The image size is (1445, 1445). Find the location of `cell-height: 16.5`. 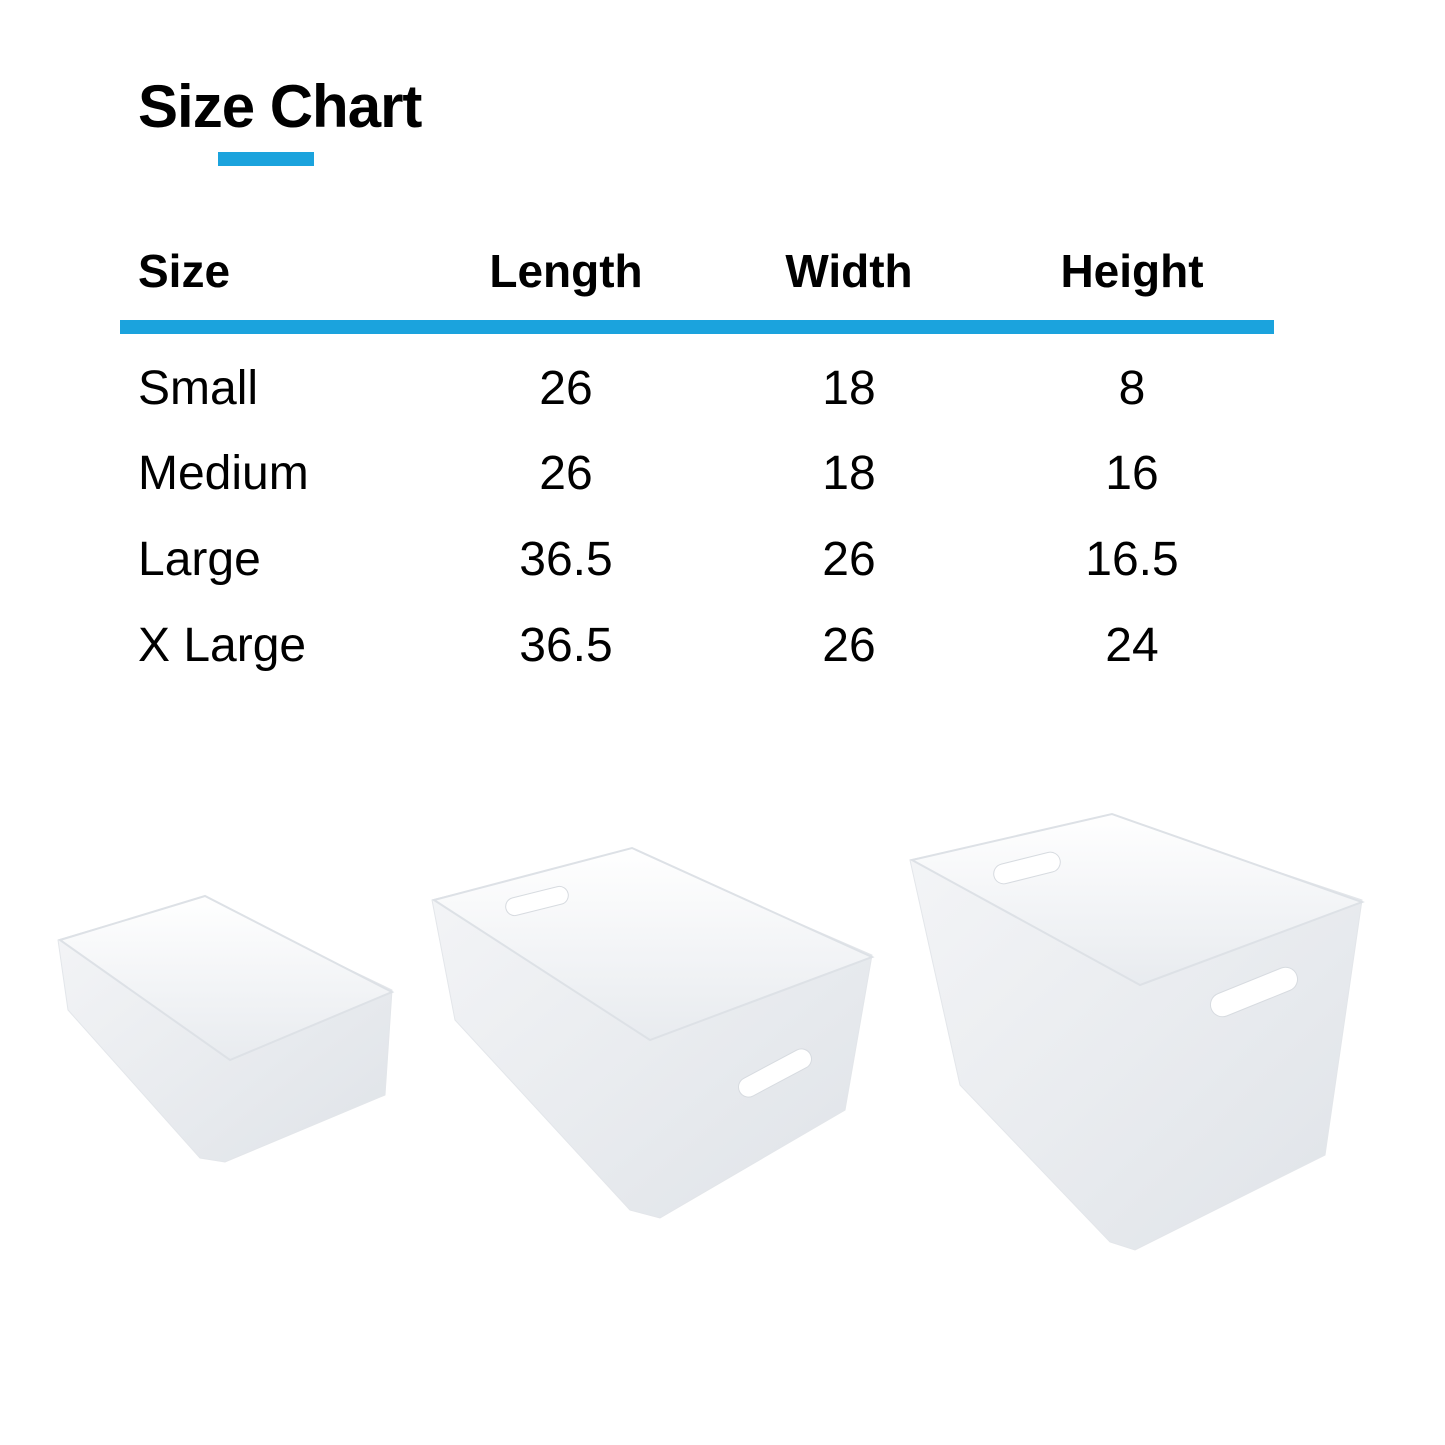

cell-height: 16.5 is located at coordinates (1132, 559).